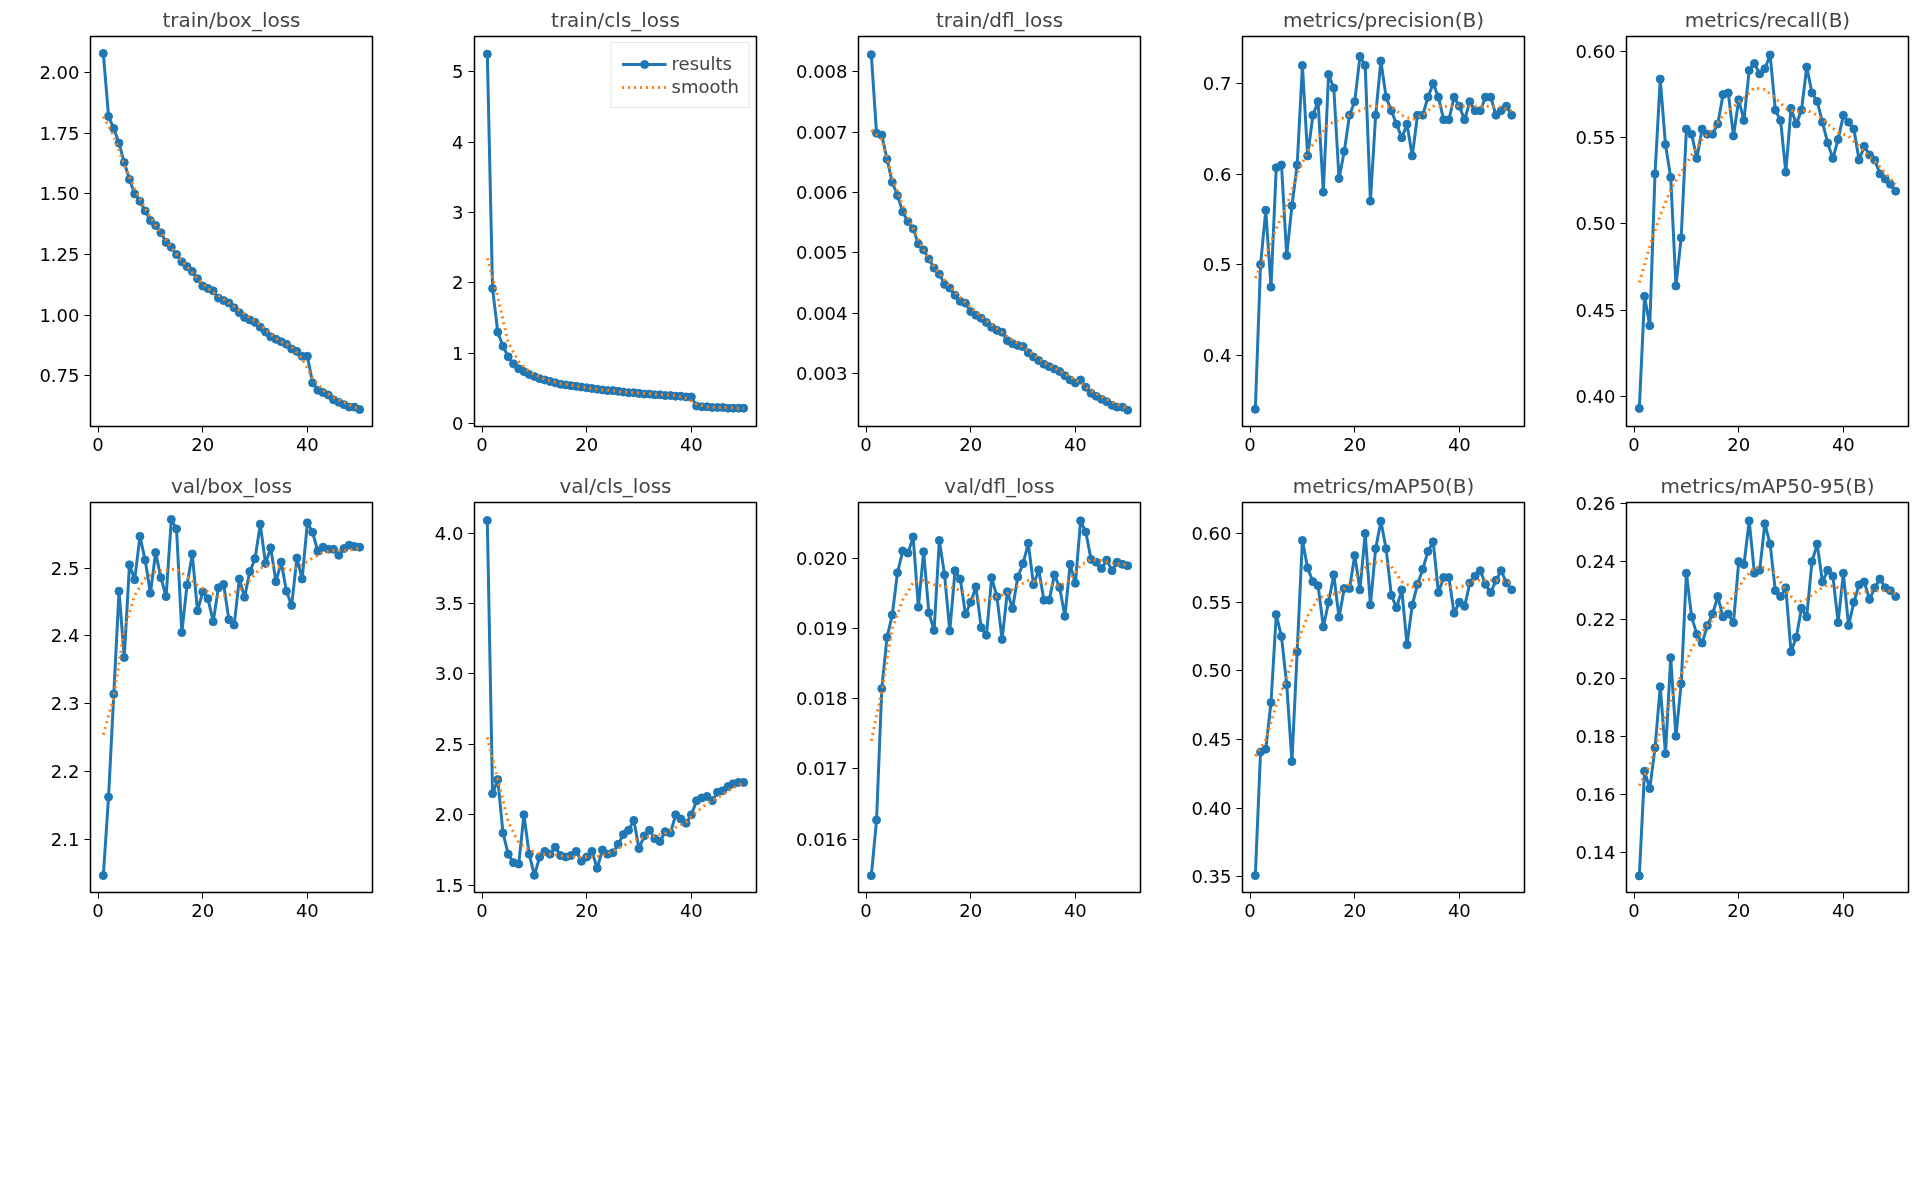  Describe the element at coordinates (821, 132) in the screenshot. I see `y-tick-label: 0.007` at that location.